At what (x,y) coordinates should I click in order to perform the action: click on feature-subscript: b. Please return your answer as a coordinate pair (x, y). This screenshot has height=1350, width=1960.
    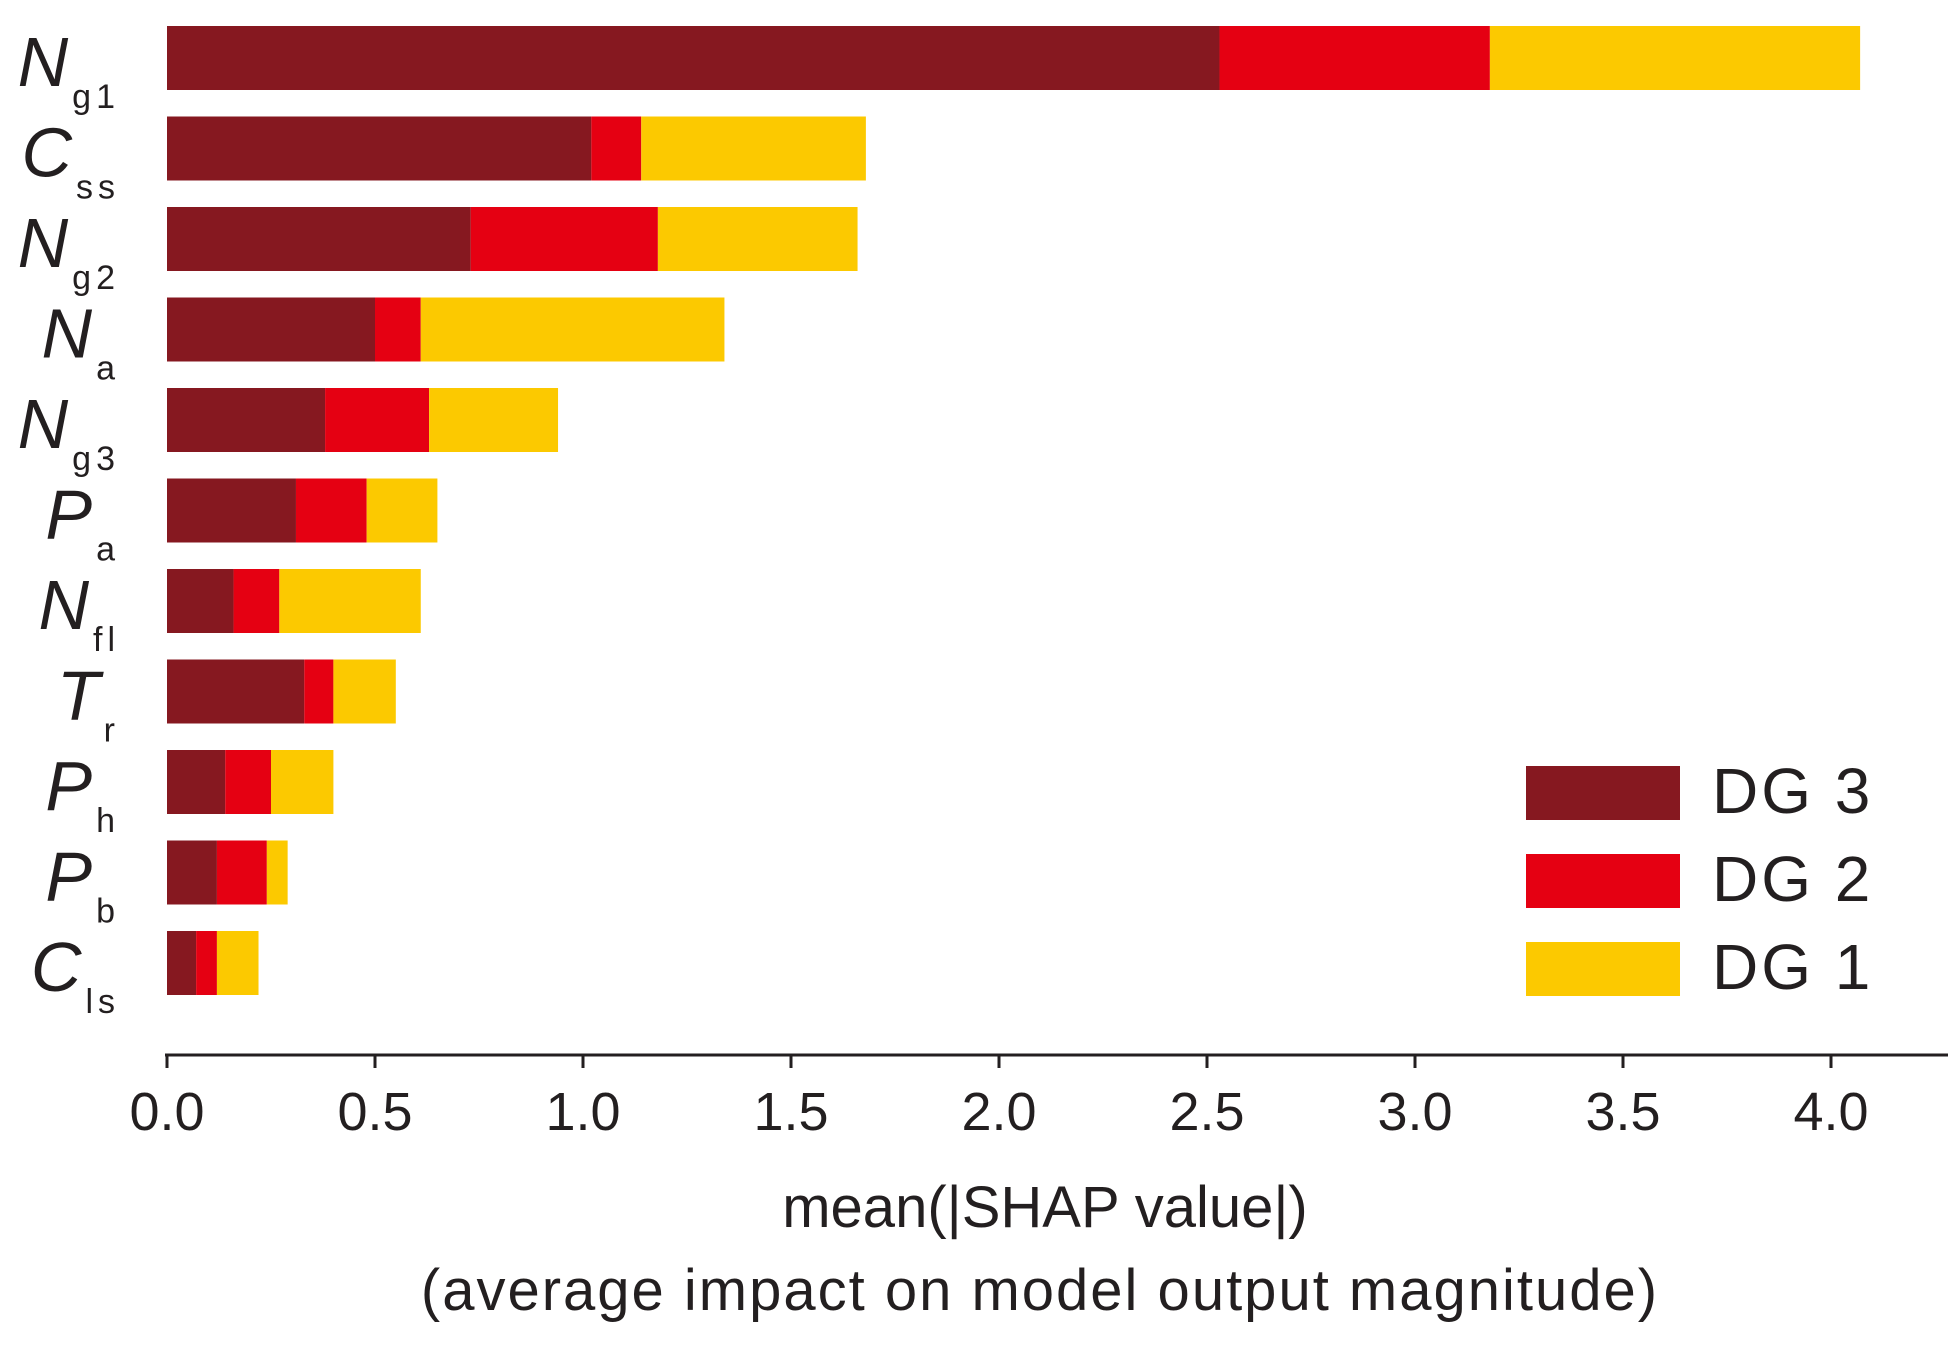
    Looking at the image, I should click on (108, 912).